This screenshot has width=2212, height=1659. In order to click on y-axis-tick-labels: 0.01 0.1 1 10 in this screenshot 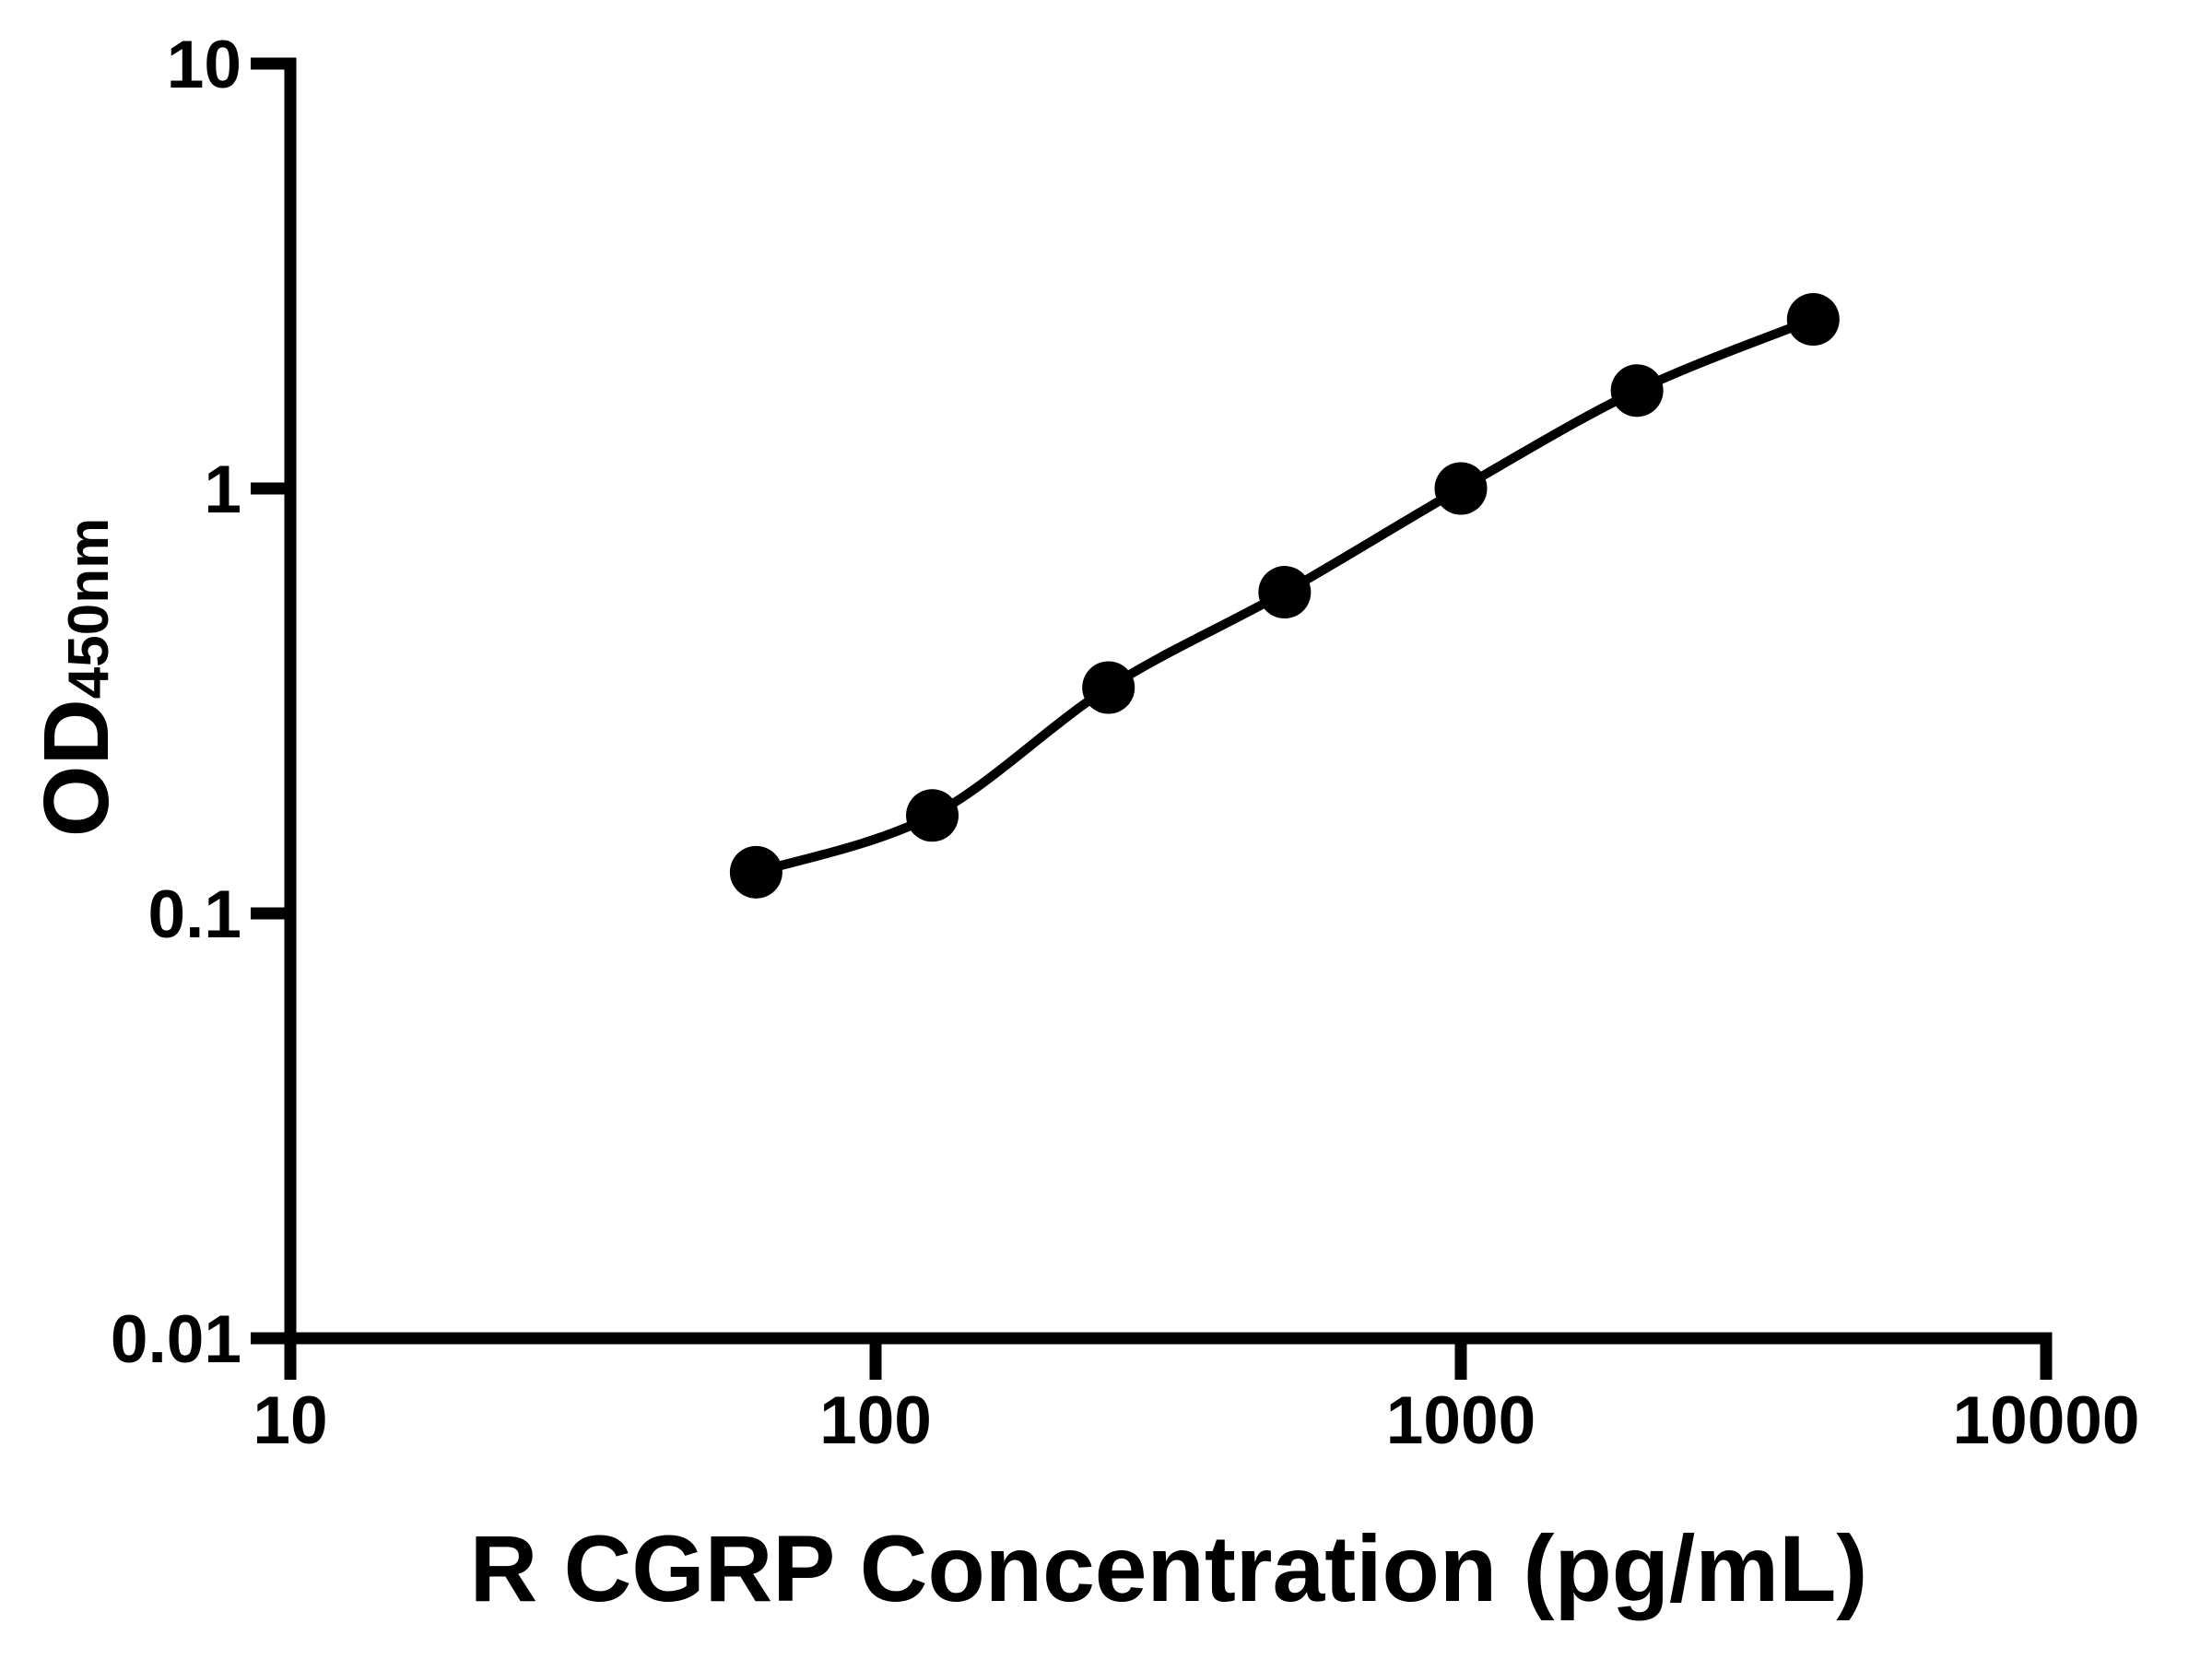, I will do `click(176, 702)`.